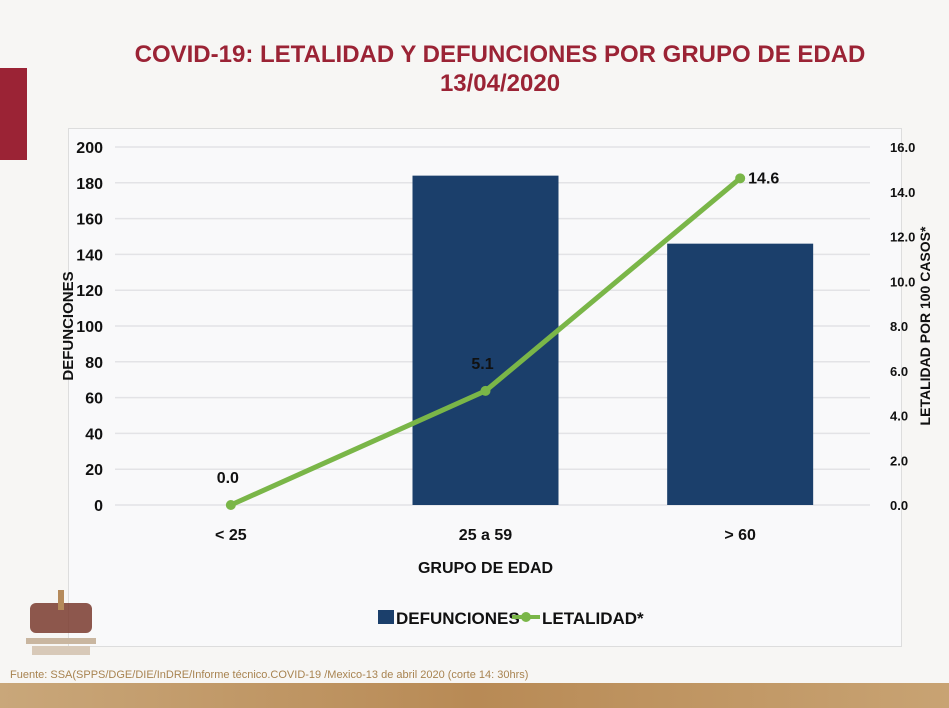 This screenshot has width=949, height=708. I want to click on y-tick-label: 180, so click(89, 184).